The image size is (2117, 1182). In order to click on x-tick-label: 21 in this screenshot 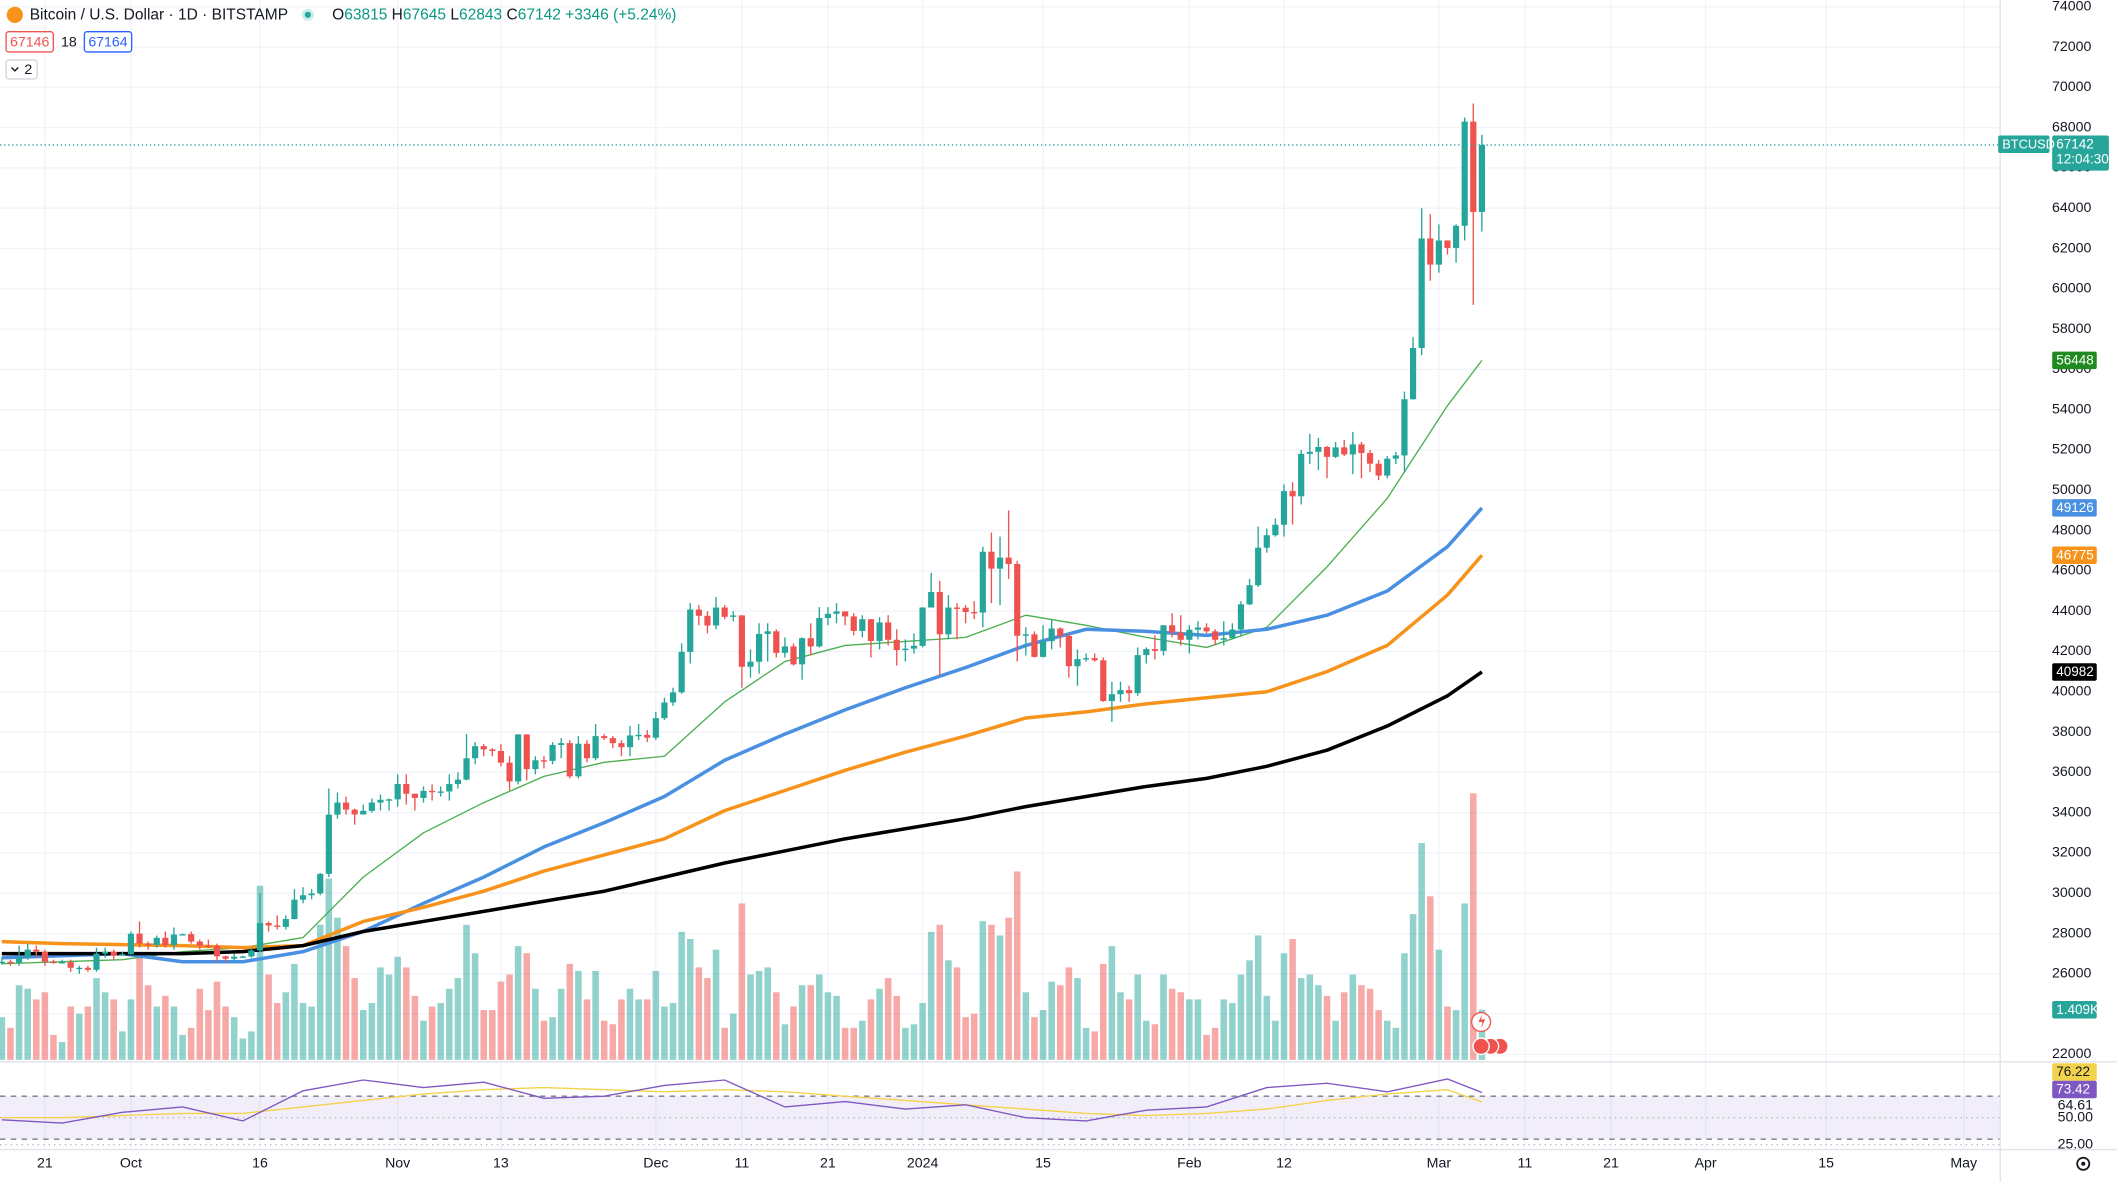, I will do `click(1611, 1164)`.